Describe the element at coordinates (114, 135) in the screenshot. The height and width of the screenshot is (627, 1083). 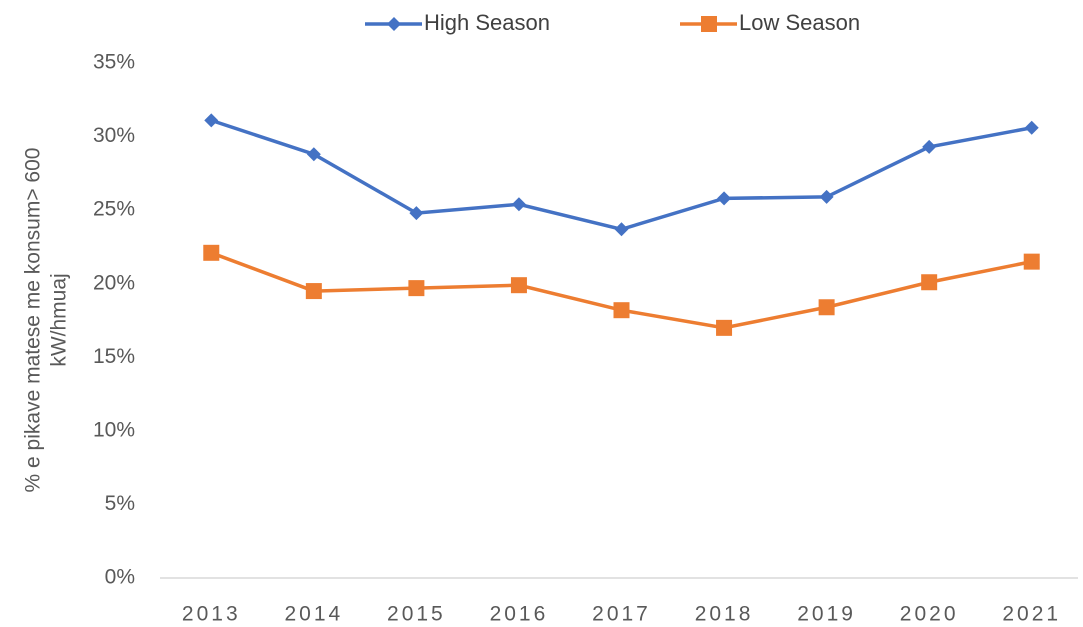
I see `y-tick-label: 30%` at that location.